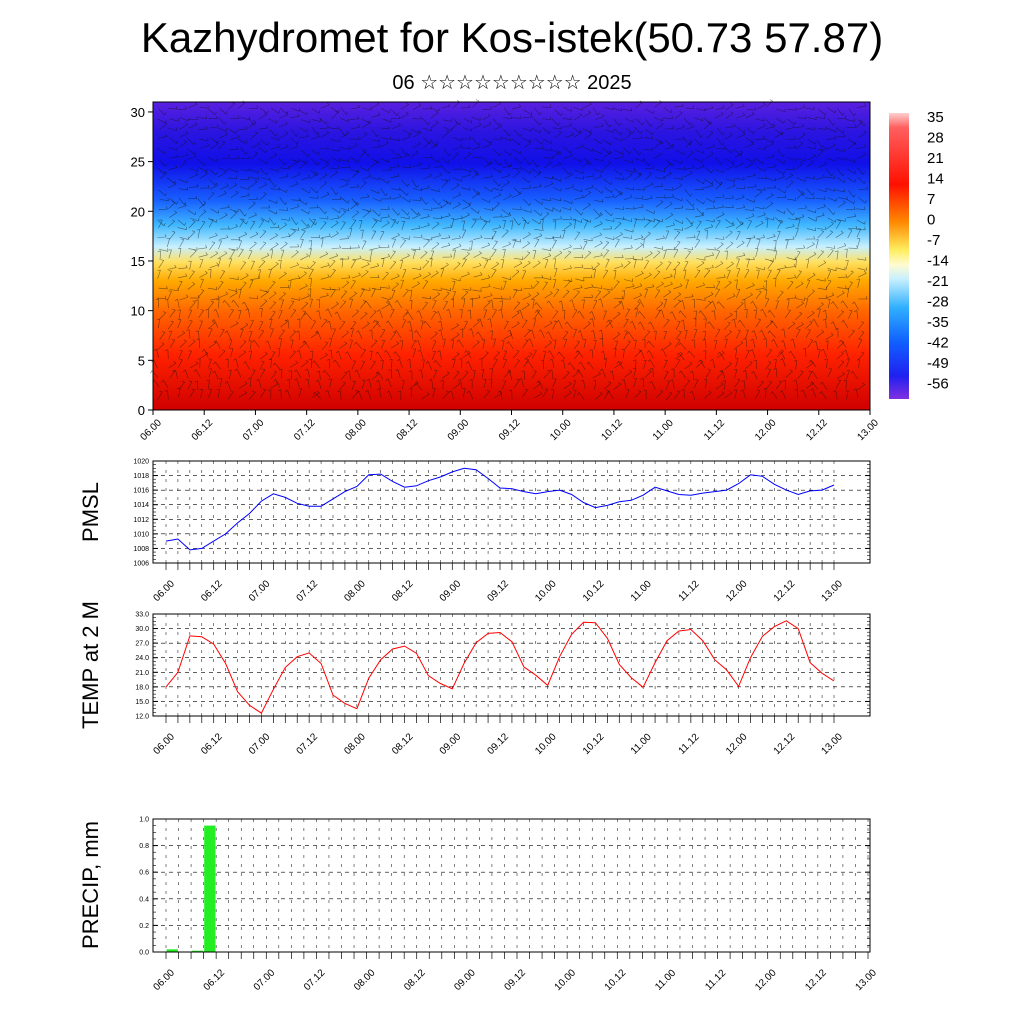 This screenshot has width=1024, height=1024. What do you see at coordinates (138, 162) in the screenshot?
I see `heatmap-ytick-label: 25` at bounding box center [138, 162].